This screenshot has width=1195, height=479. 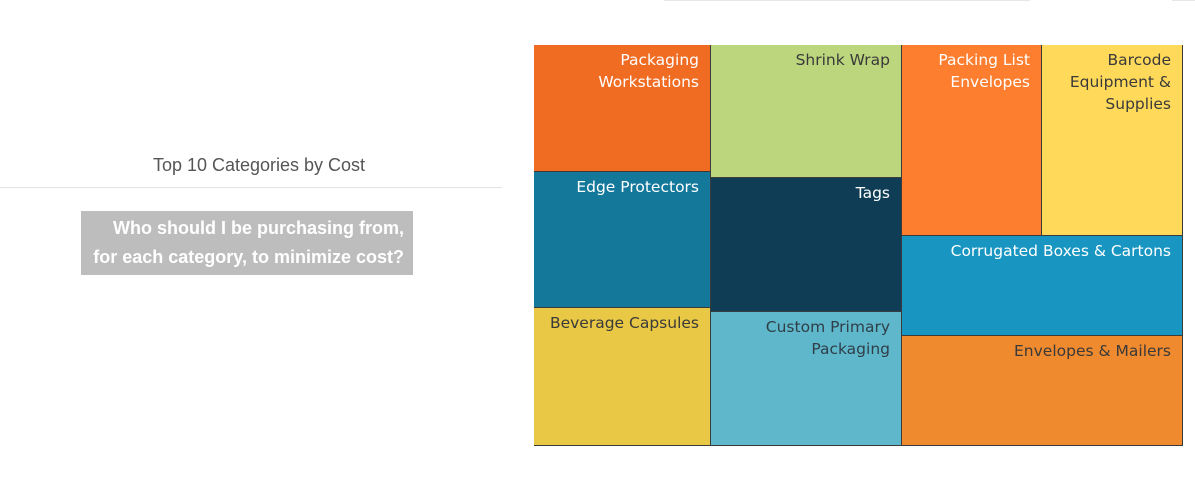 What do you see at coordinates (1120, 82) in the screenshot?
I see `treemap-tile-label: Barcode Equipment & Supplies` at bounding box center [1120, 82].